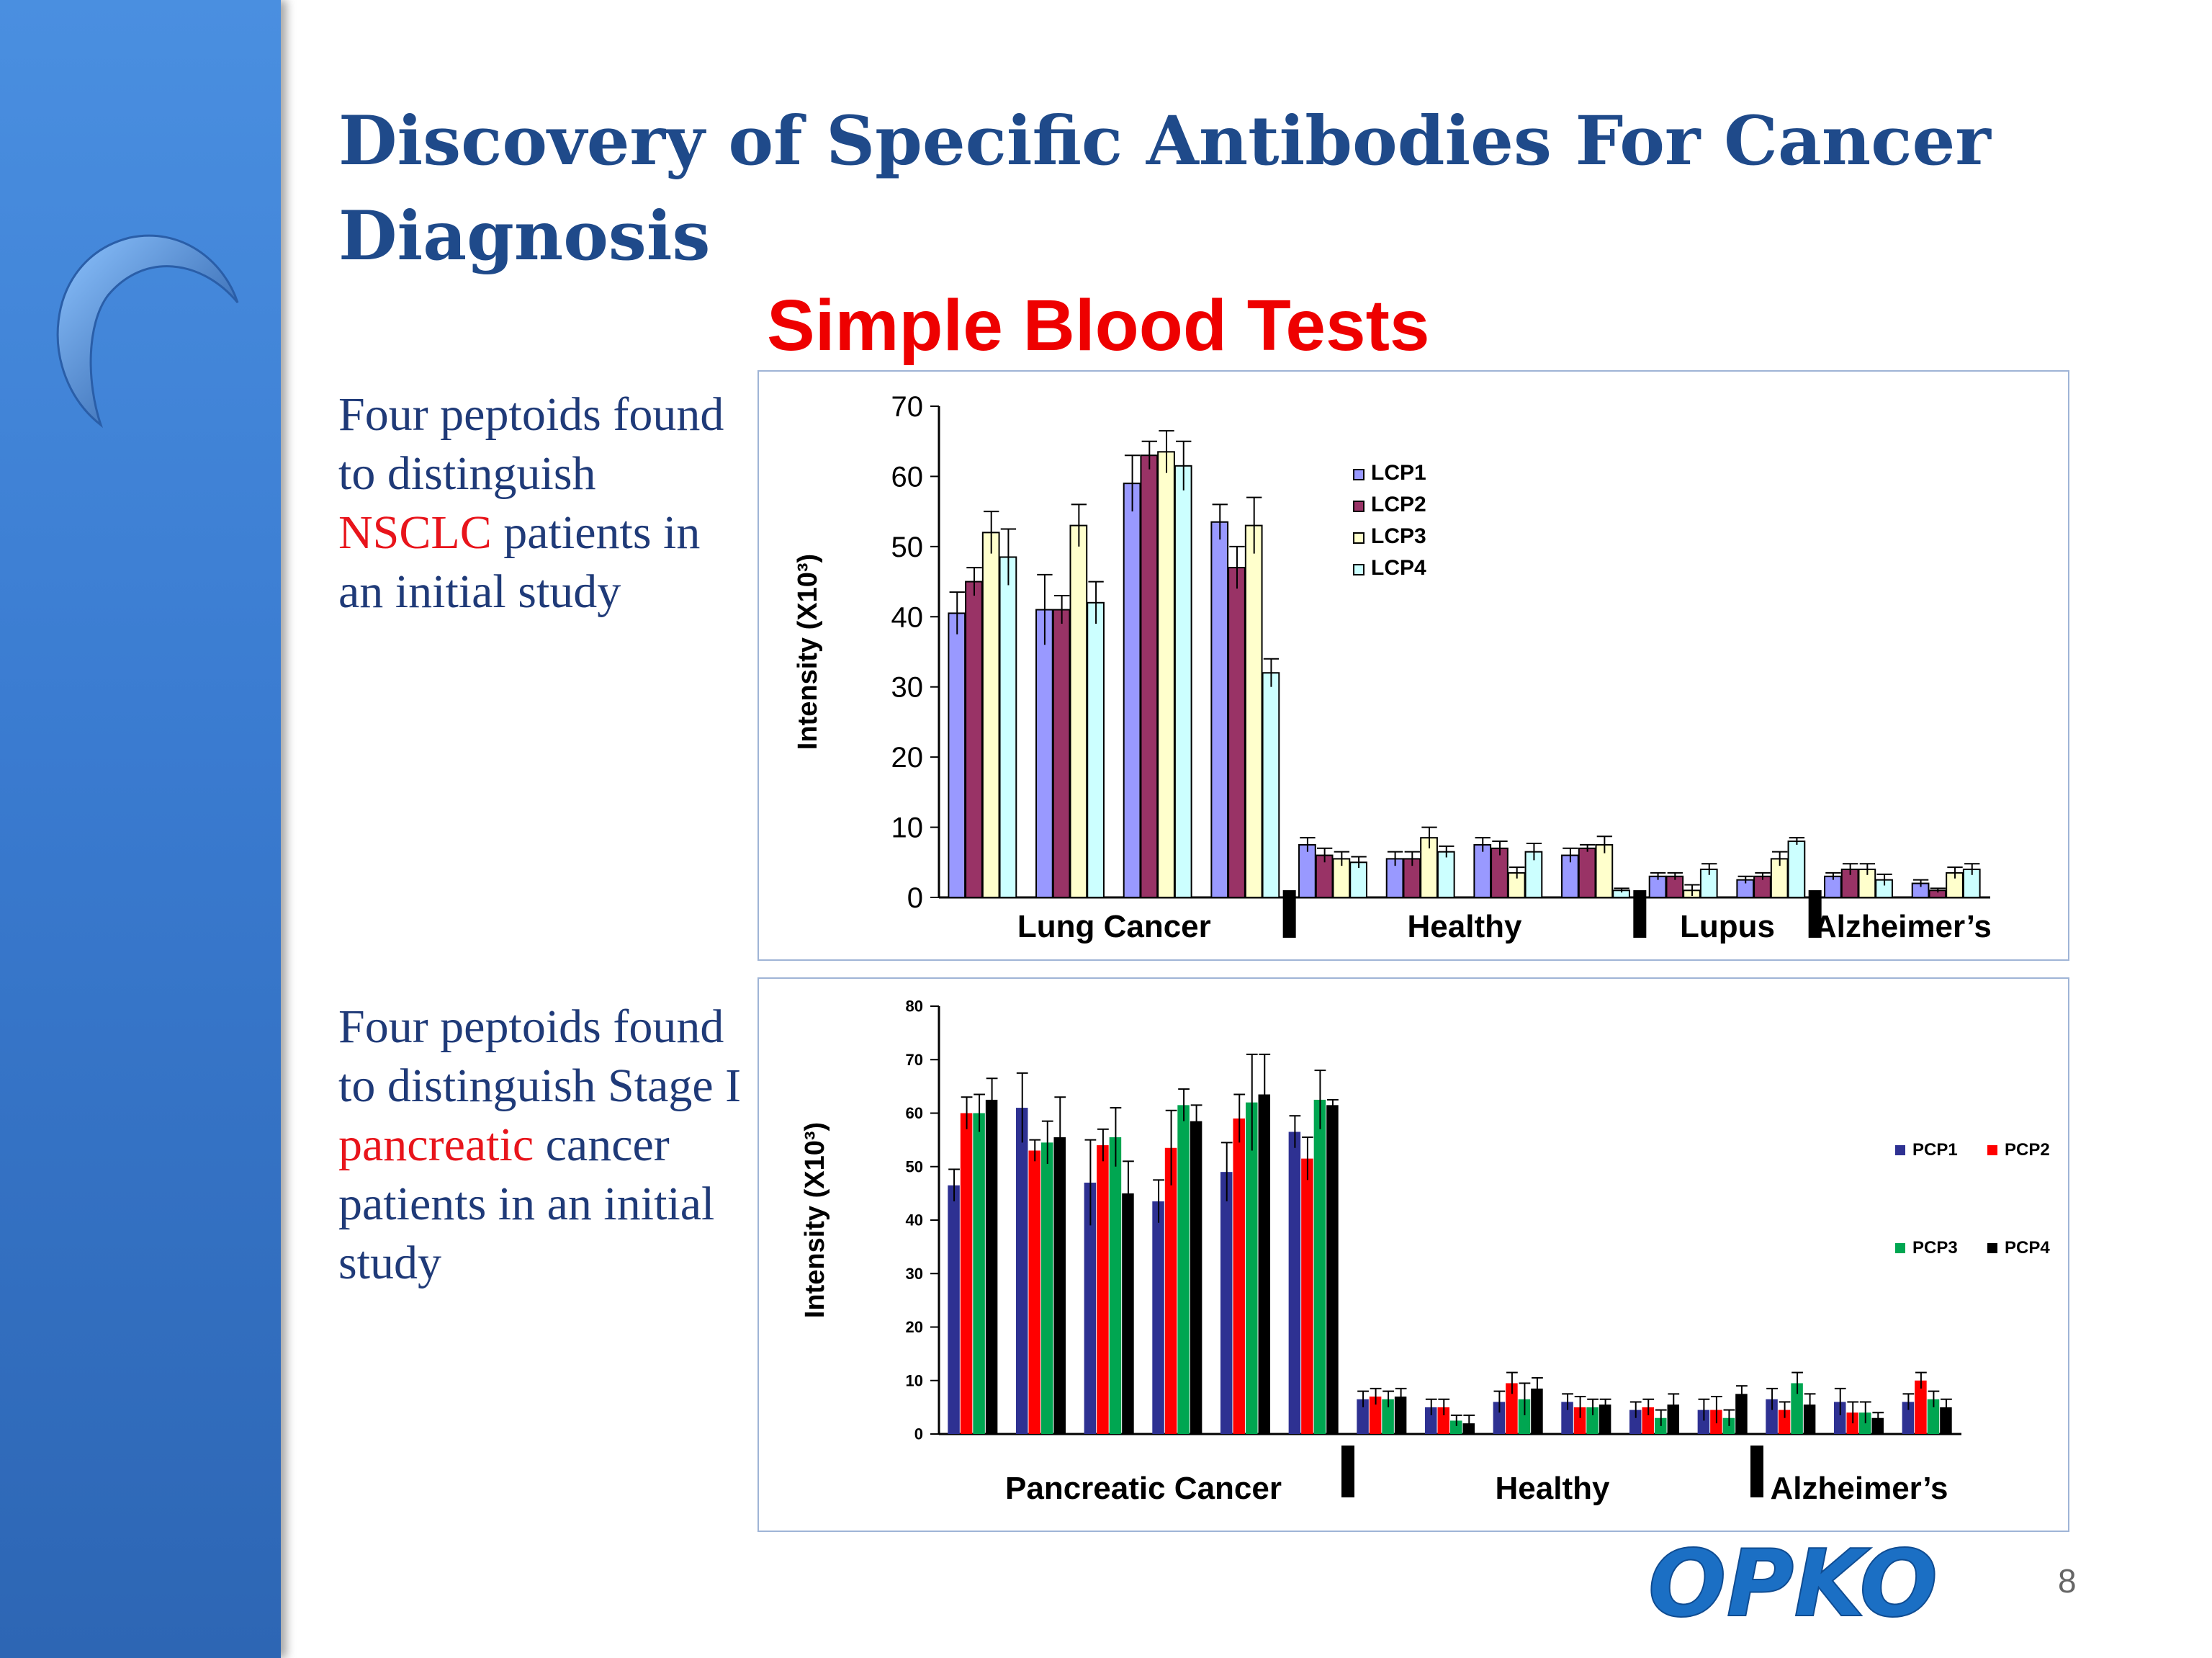 Image resolution: width=2212 pixels, height=1658 pixels. I want to click on y-tick-label: 50, so click(914, 1166).